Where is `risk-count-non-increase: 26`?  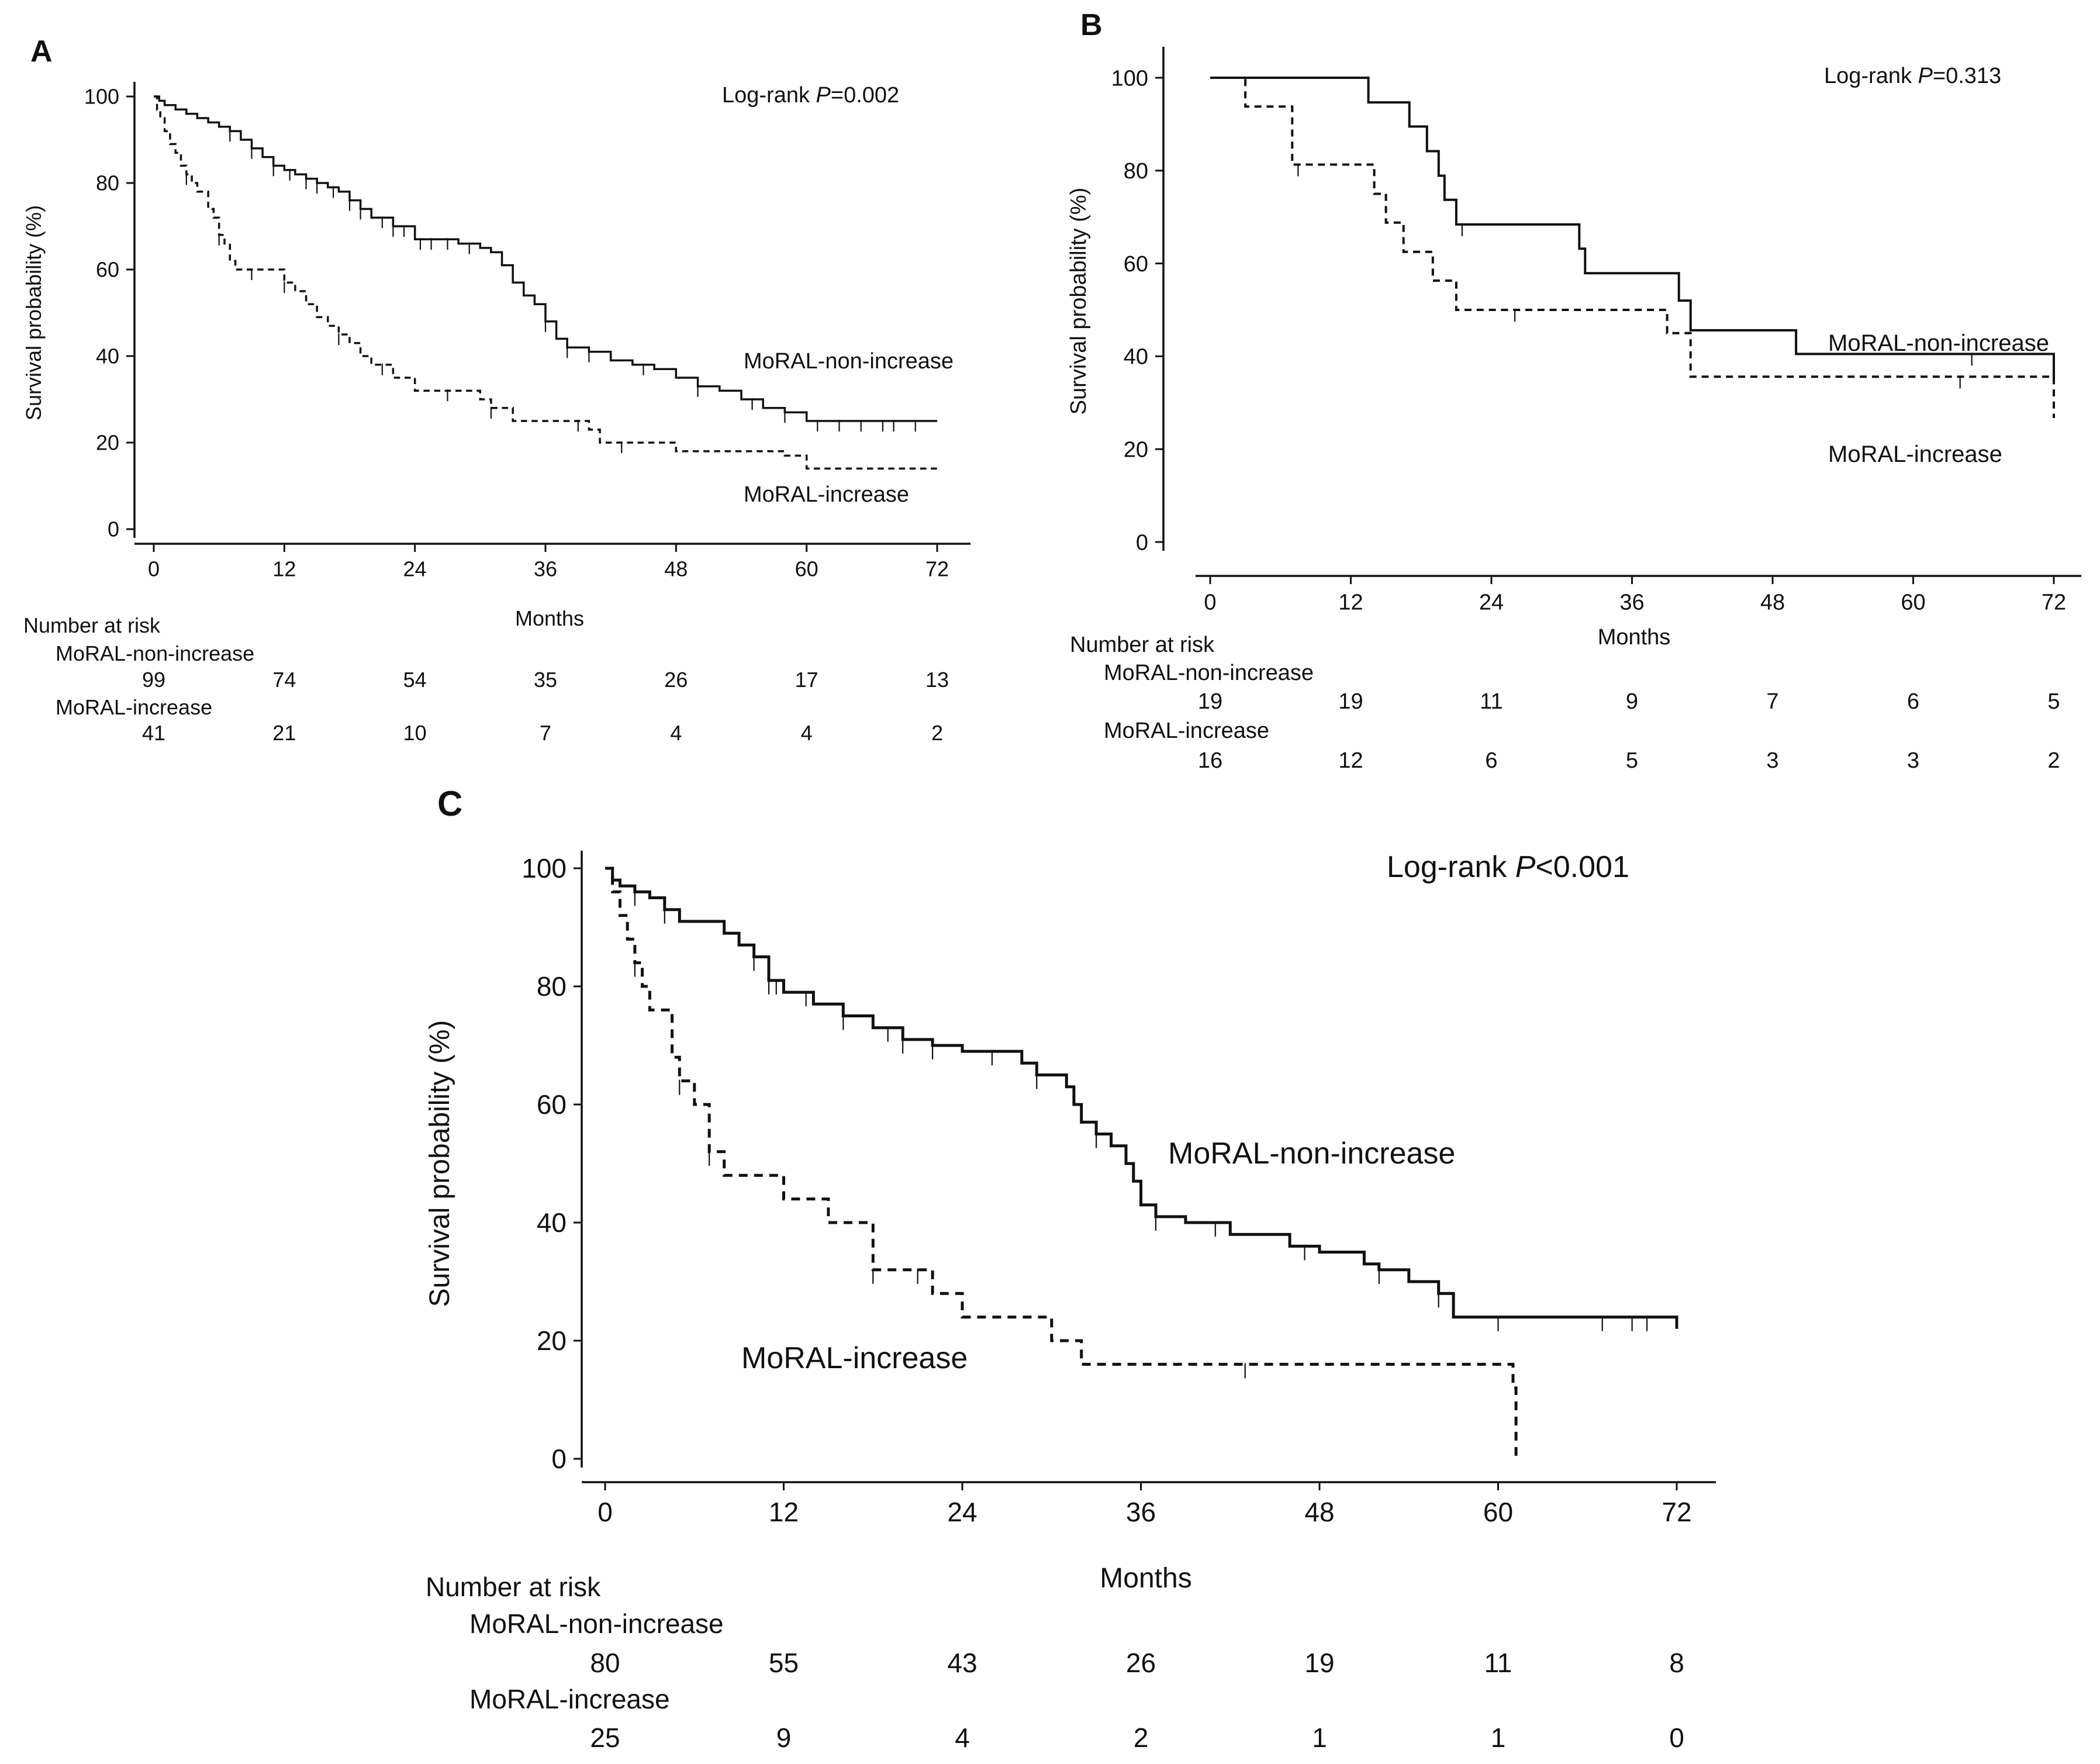 risk-count-non-increase: 26 is located at coordinates (1141, 1663).